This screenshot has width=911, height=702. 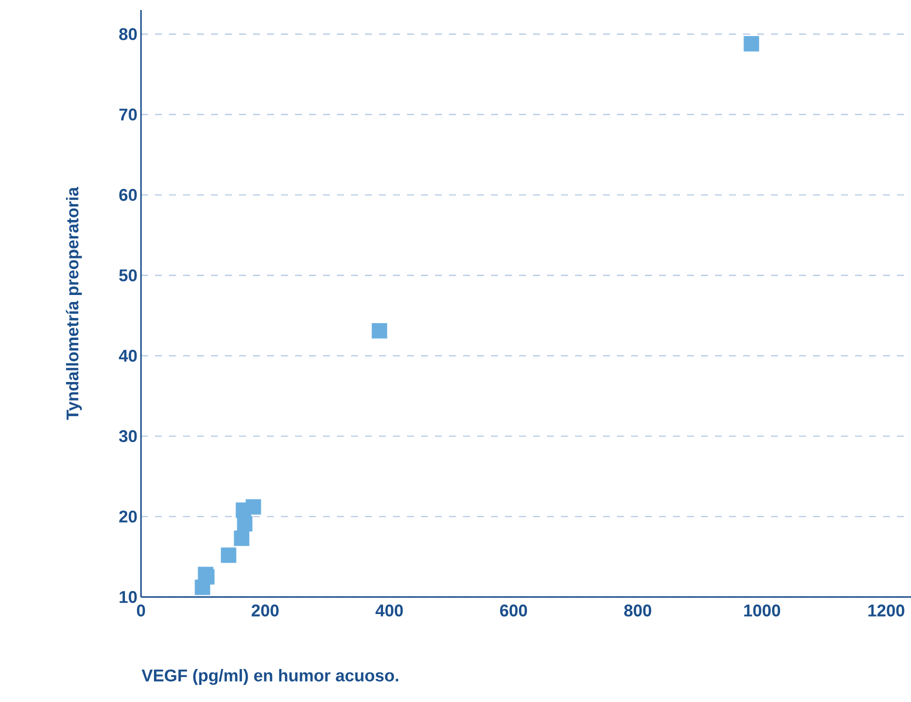 I want to click on y-tick-label: 60, so click(x=128, y=194).